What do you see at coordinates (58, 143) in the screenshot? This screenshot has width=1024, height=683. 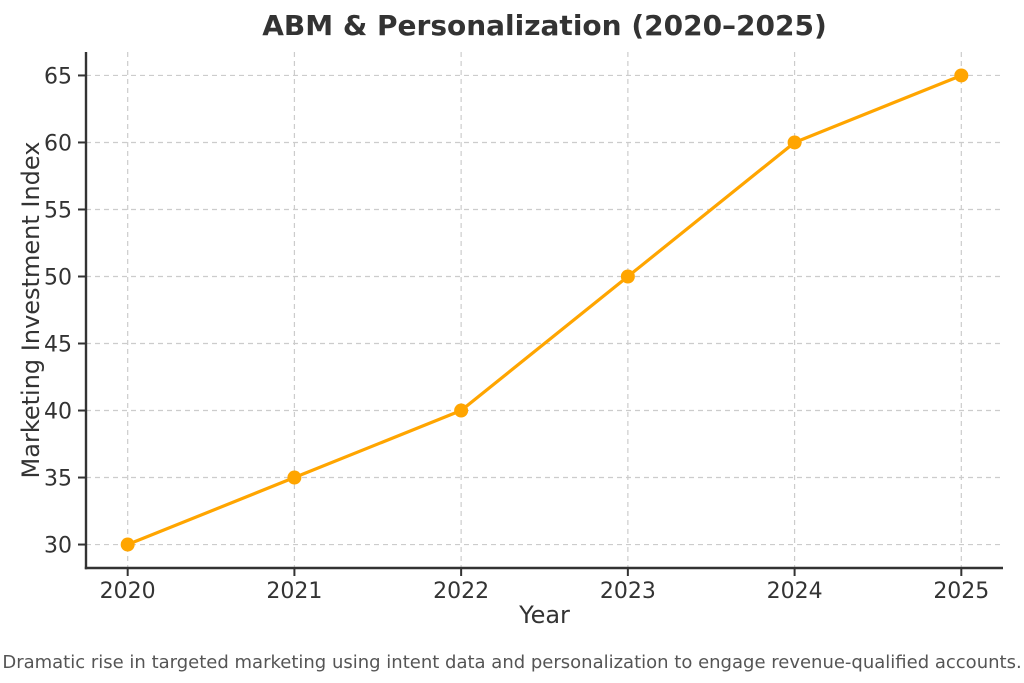 I see `y-tick-label: 60` at bounding box center [58, 143].